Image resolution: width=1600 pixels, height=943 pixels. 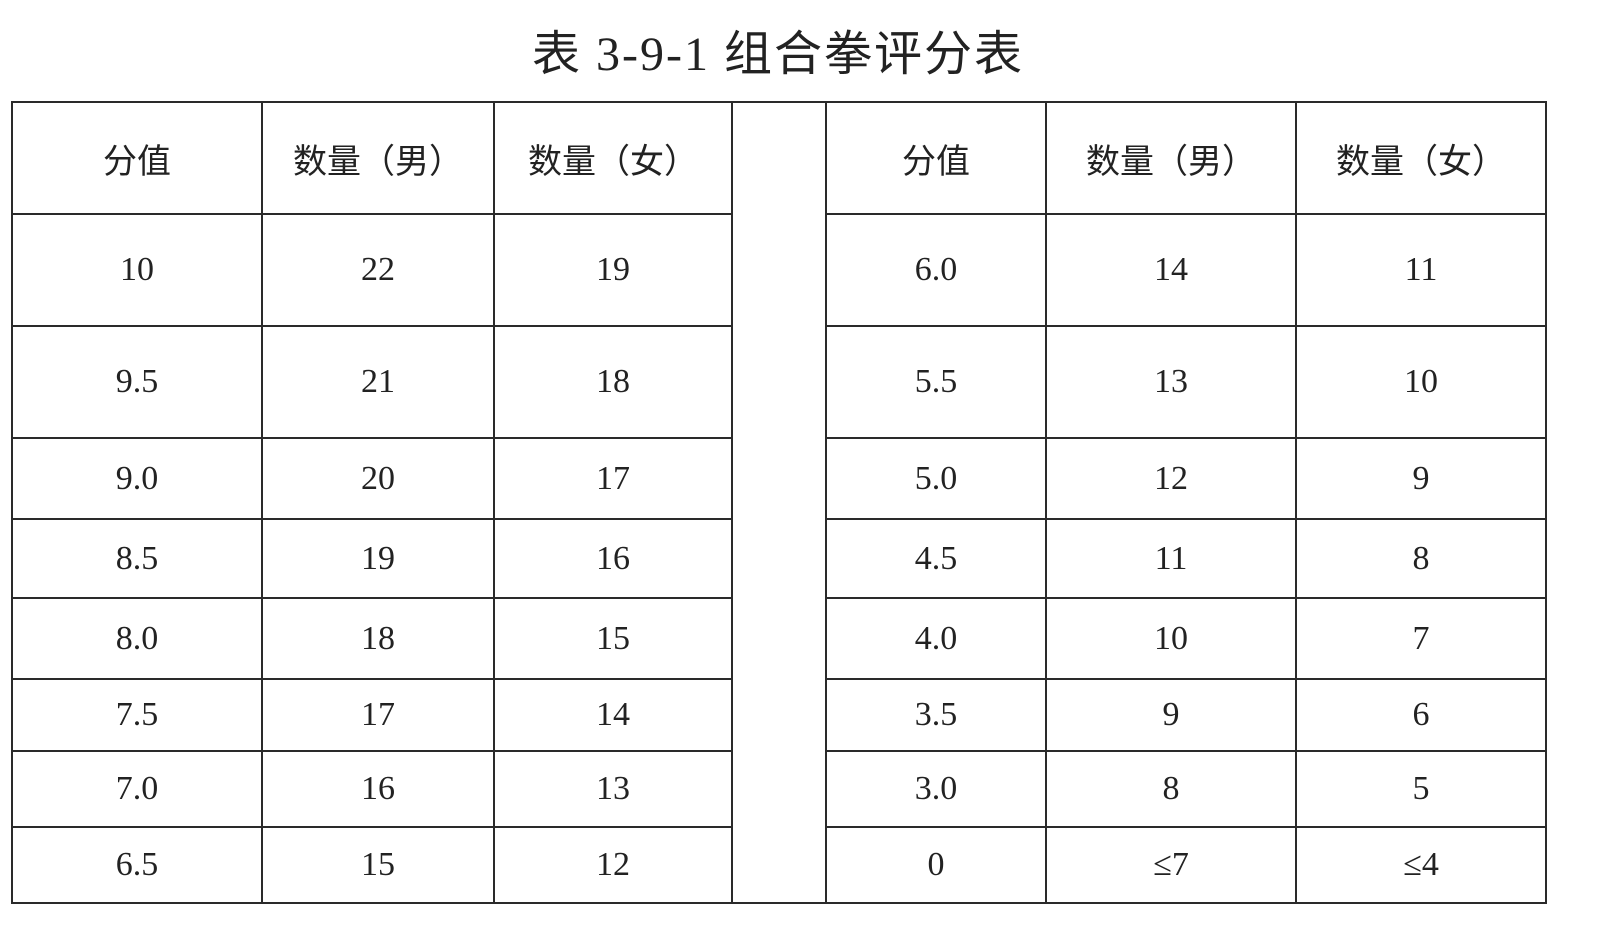 What do you see at coordinates (1421, 865) in the screenshot?
I see `cell: ≤4` at bounding box center [1421, 865].